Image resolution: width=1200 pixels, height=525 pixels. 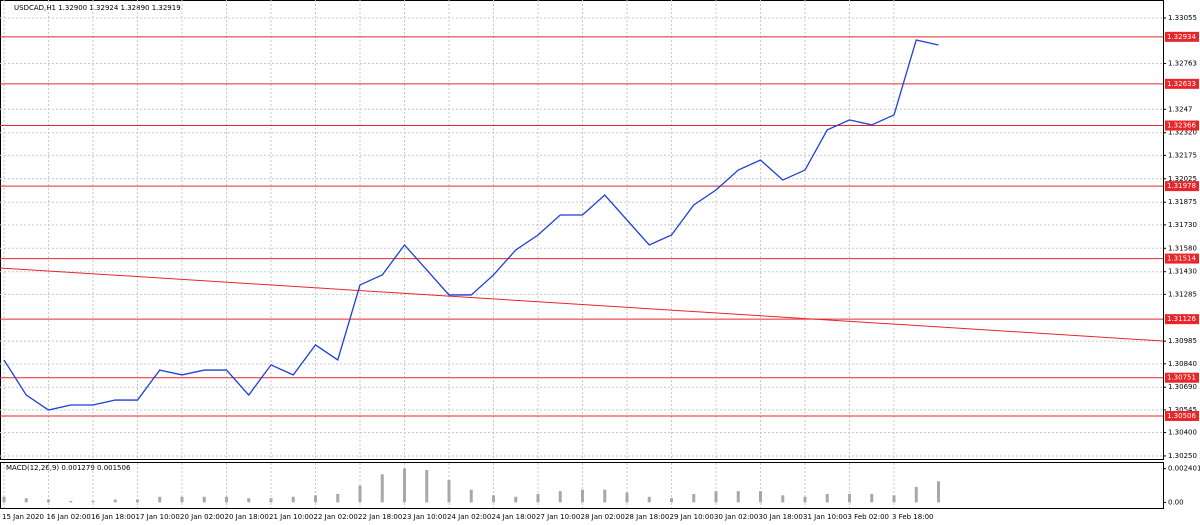 What do you see at coordinates (1182, 202) in the screenshot?
I see `y-tick-label: 1.31875` at bounding box center [1182, 202].